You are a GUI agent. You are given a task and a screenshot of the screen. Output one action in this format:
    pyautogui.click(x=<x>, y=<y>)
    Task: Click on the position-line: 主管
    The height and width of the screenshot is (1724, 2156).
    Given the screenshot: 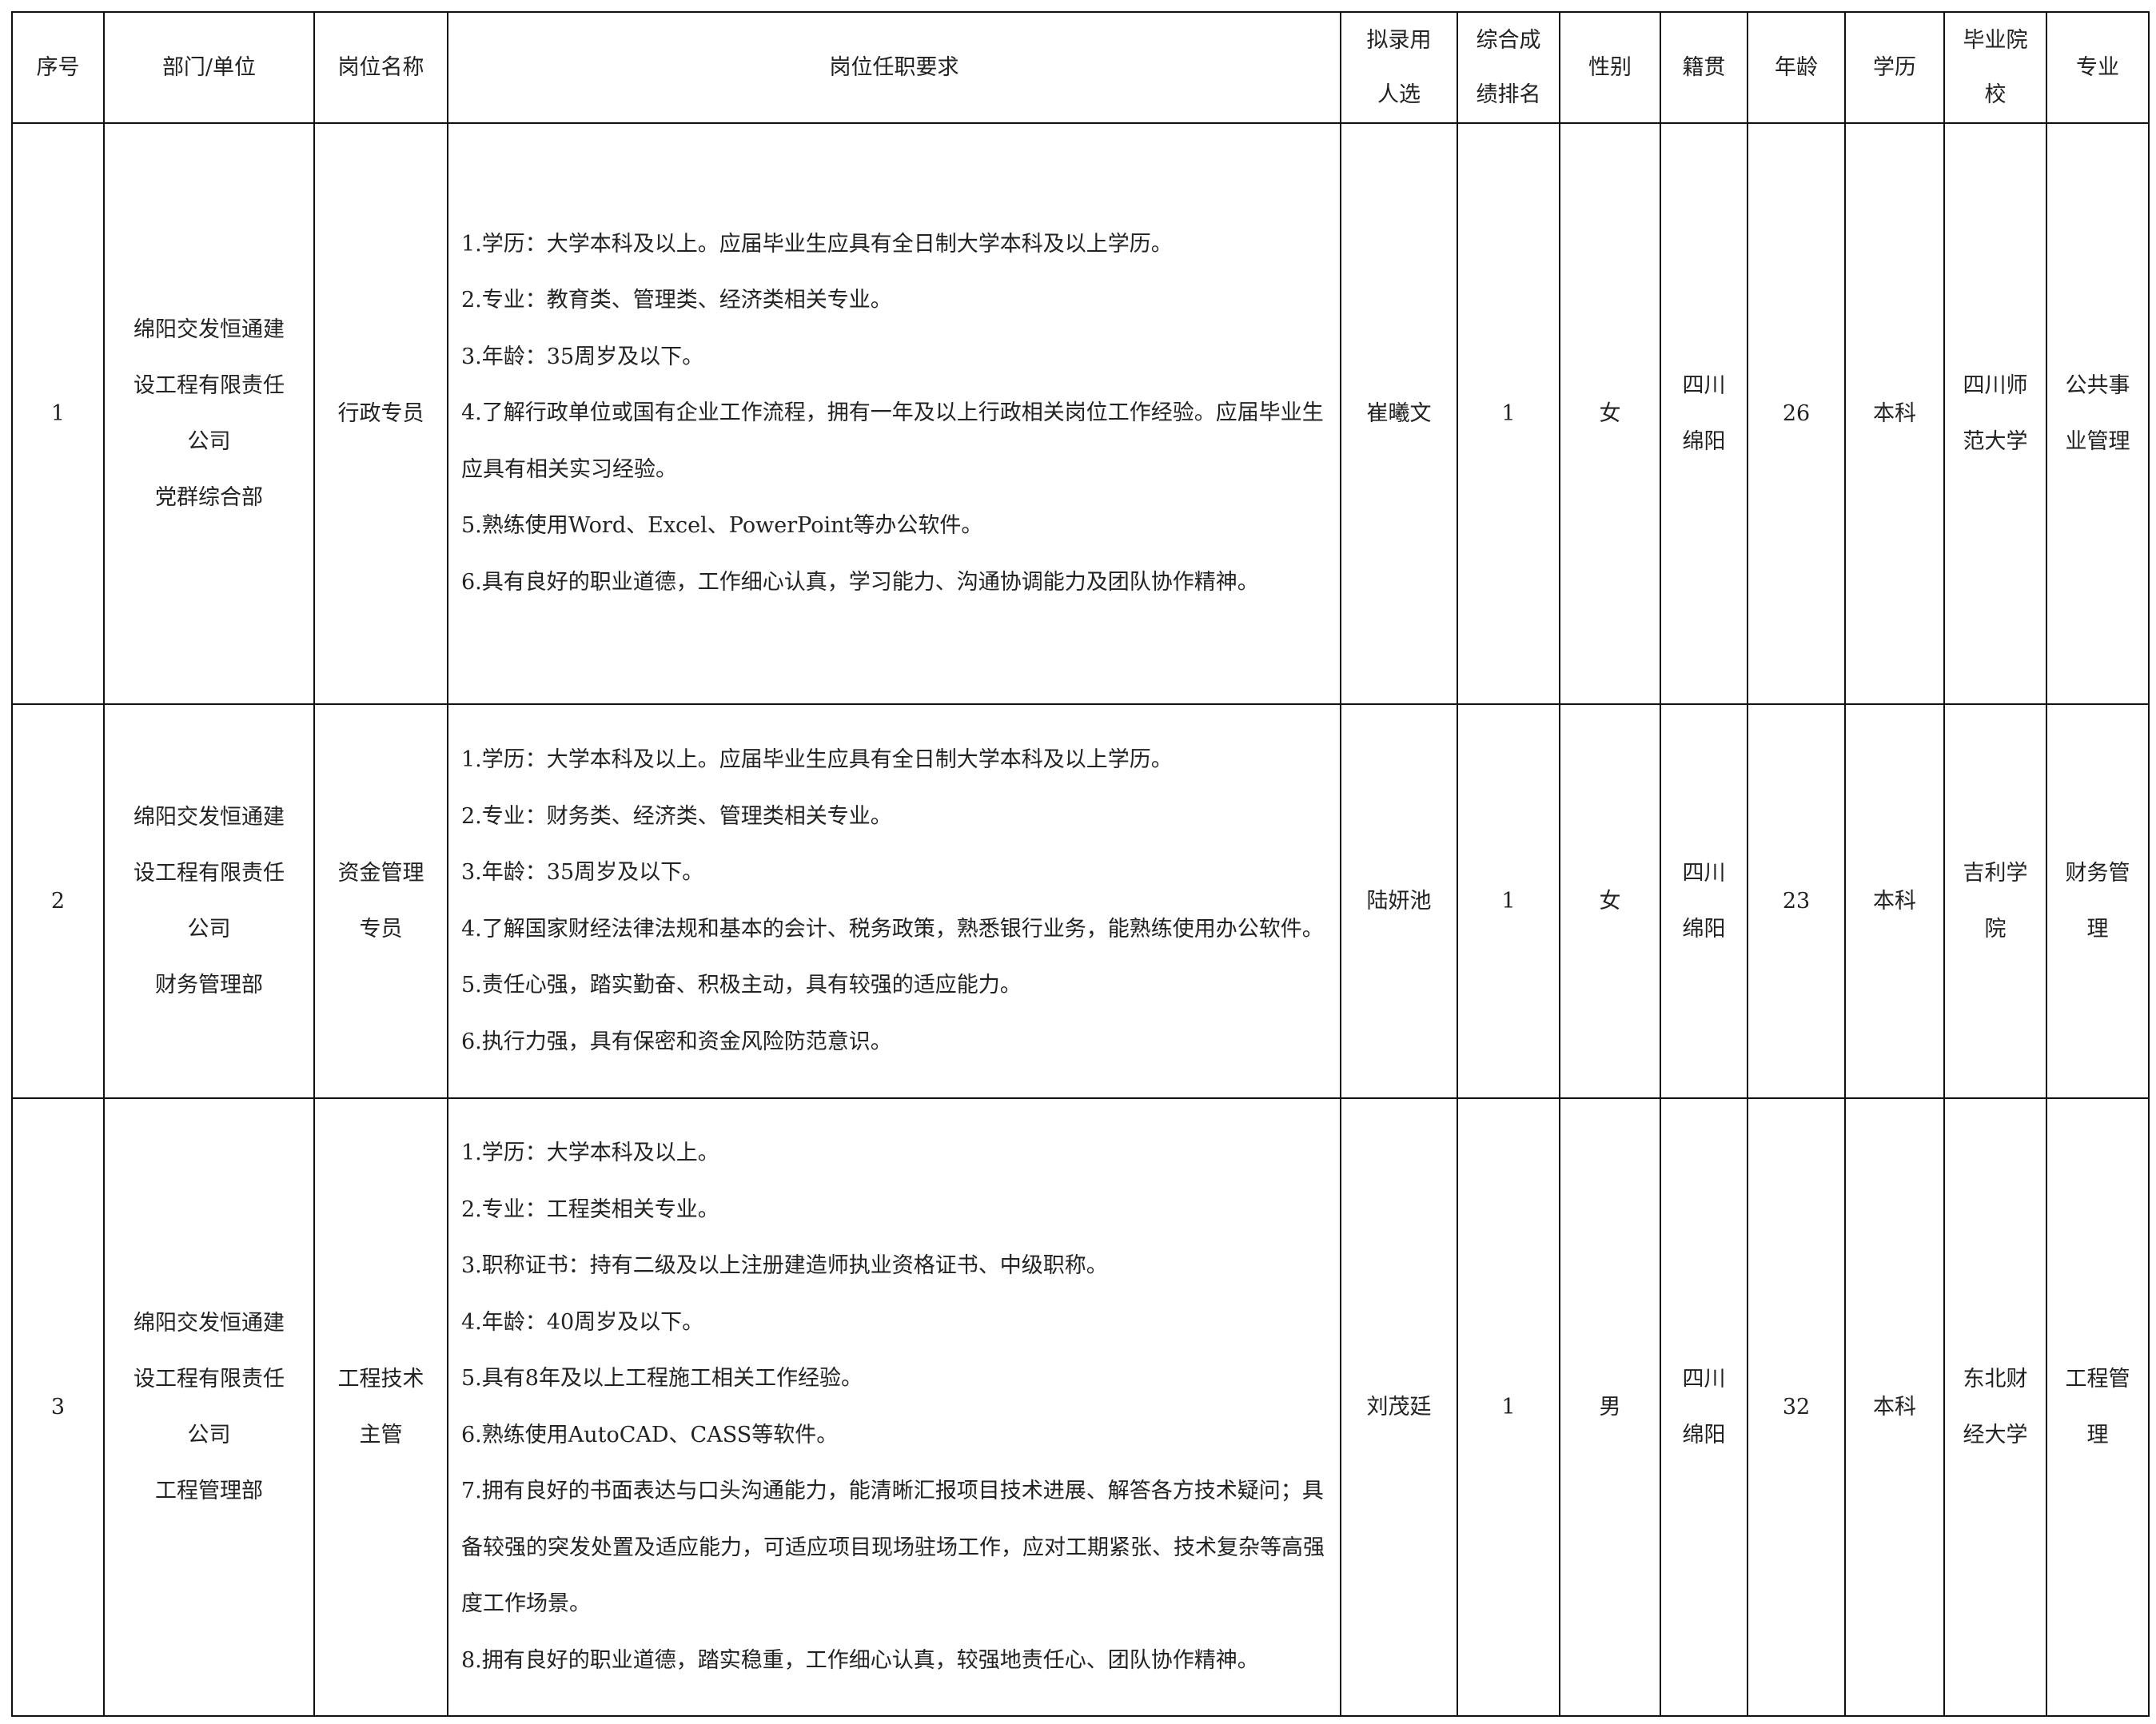 What is the action you would take?
    pyautogui.click(x=381, y=1435)
    